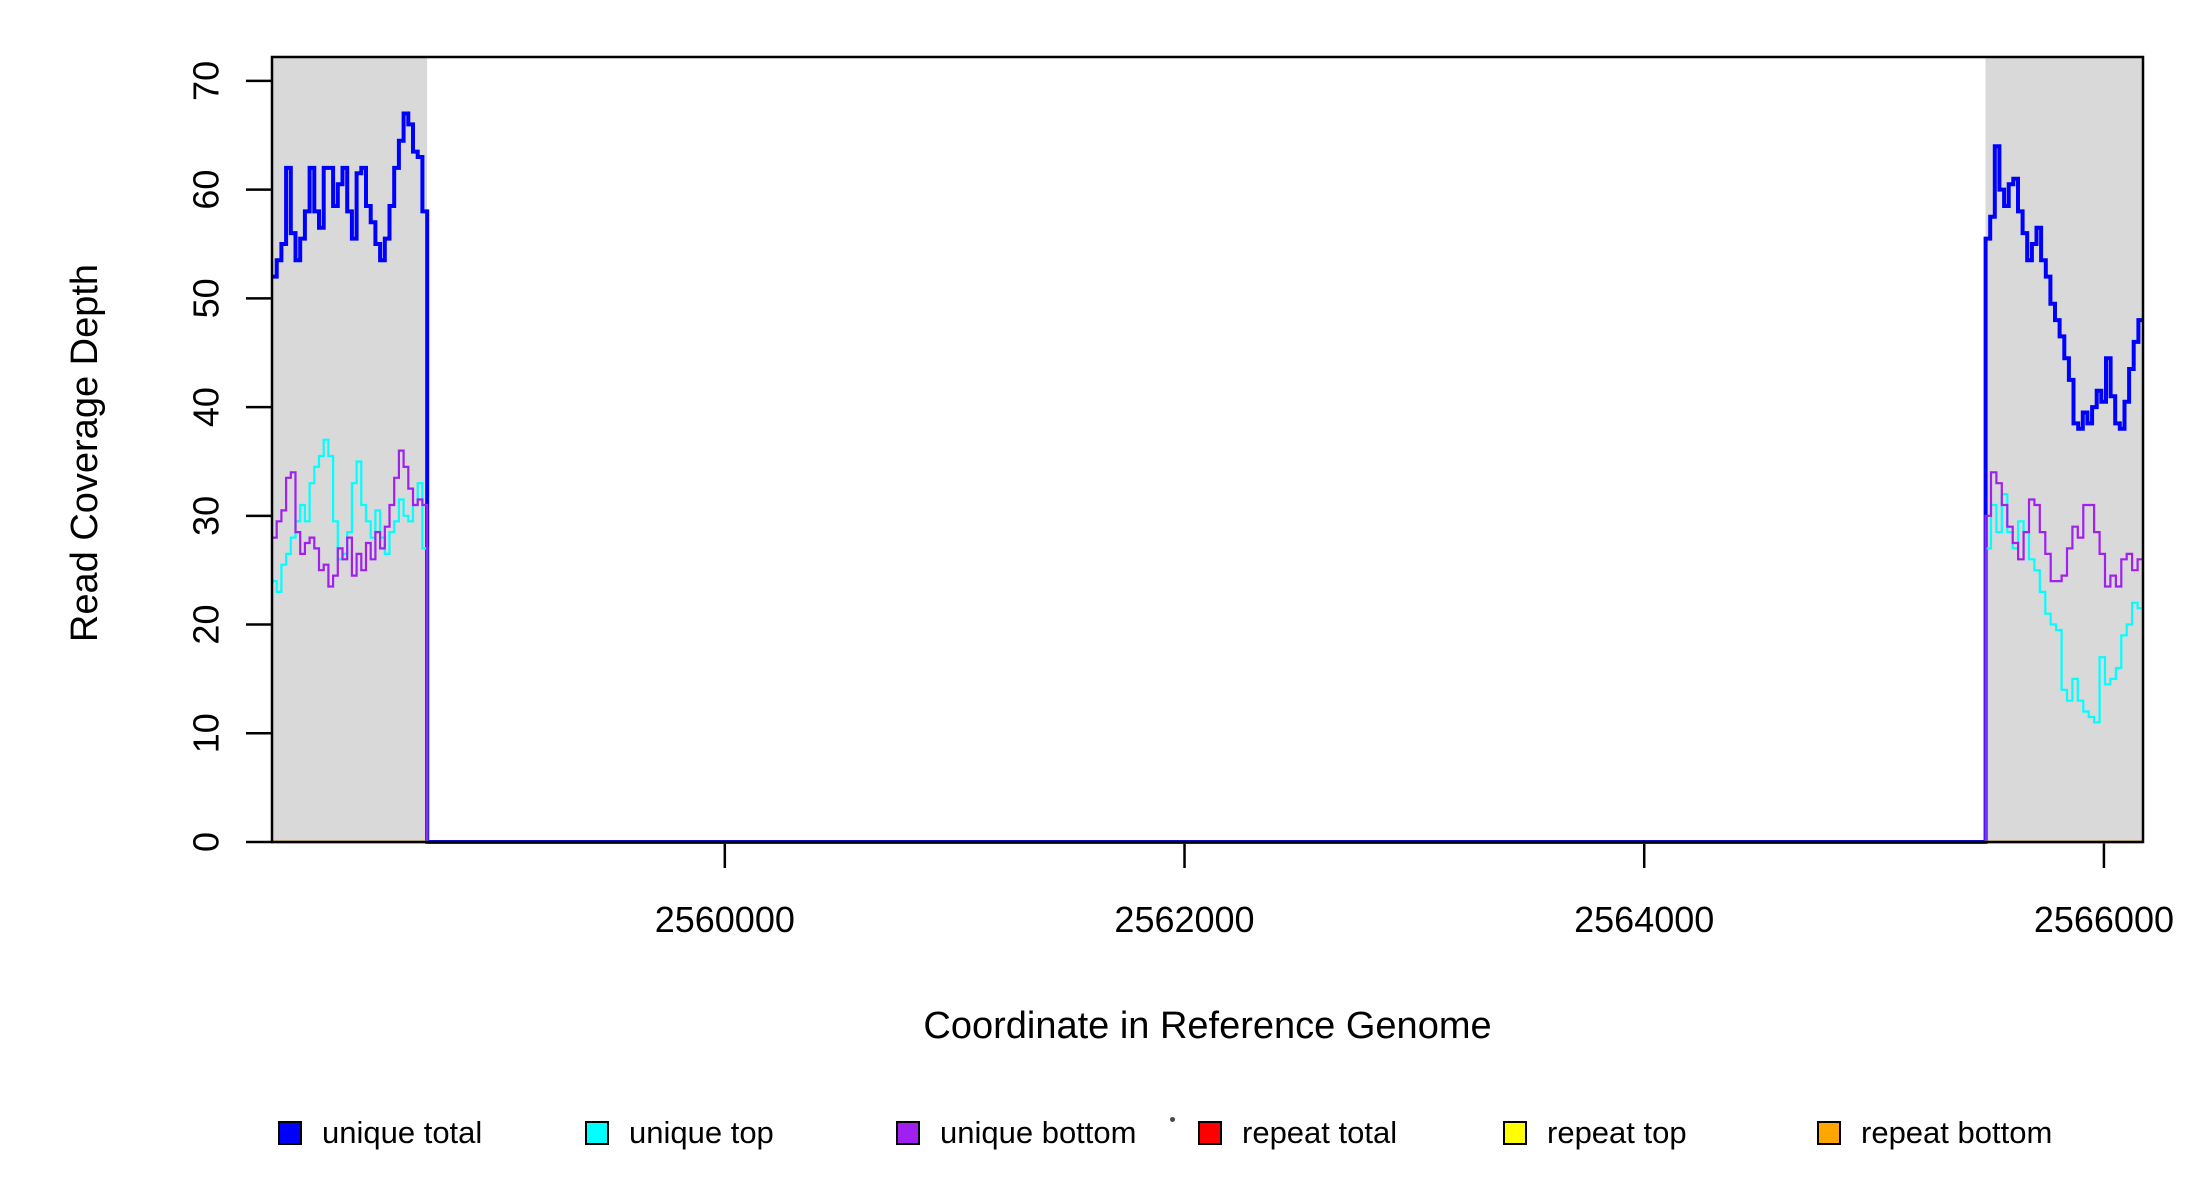 The width and height of the screenshot is (2200, 1200). Describe the element at coordinates (1644, 919) in the screenshot. I see `x-tick-label: 2564000` at that location.